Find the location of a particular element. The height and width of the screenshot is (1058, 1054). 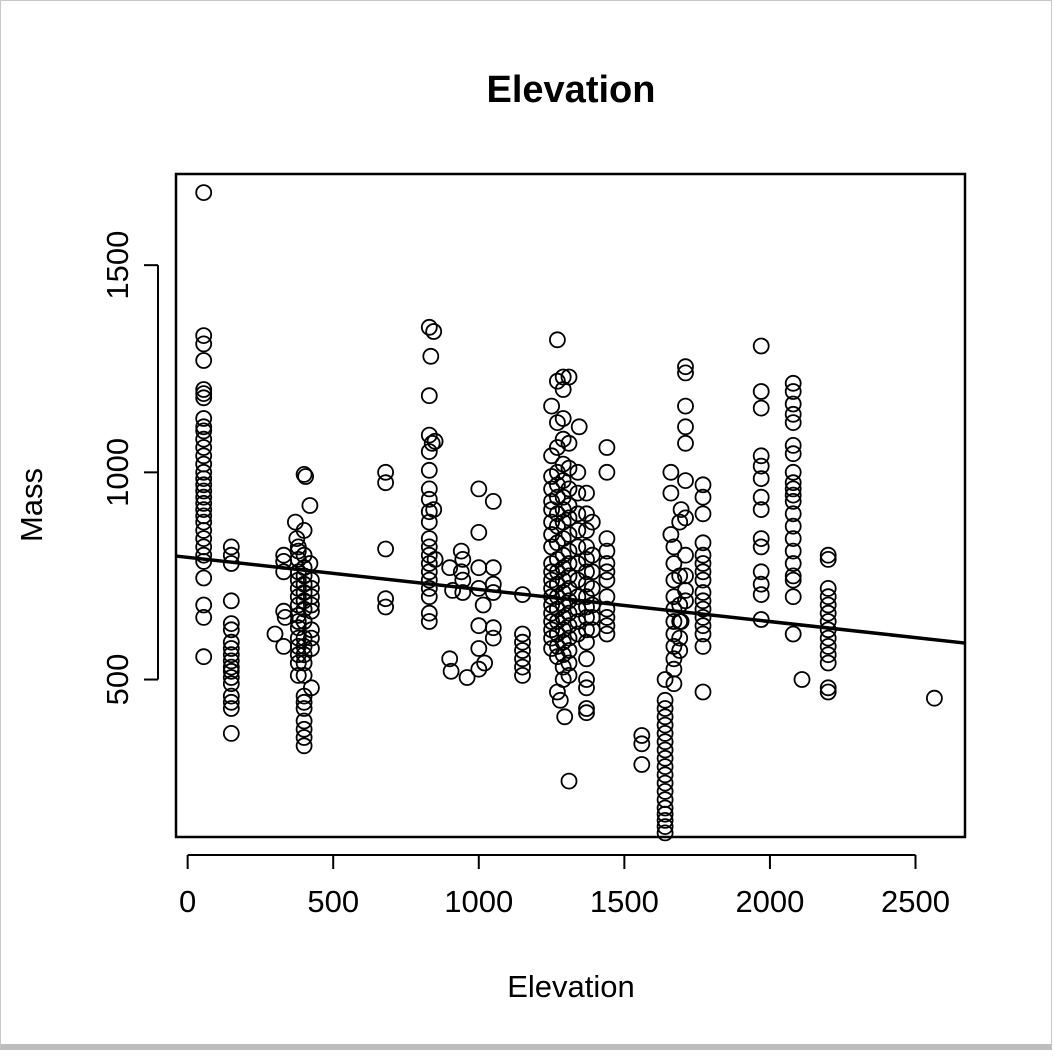

x-tick-label: 1000 is located at coordinates (478, 901).